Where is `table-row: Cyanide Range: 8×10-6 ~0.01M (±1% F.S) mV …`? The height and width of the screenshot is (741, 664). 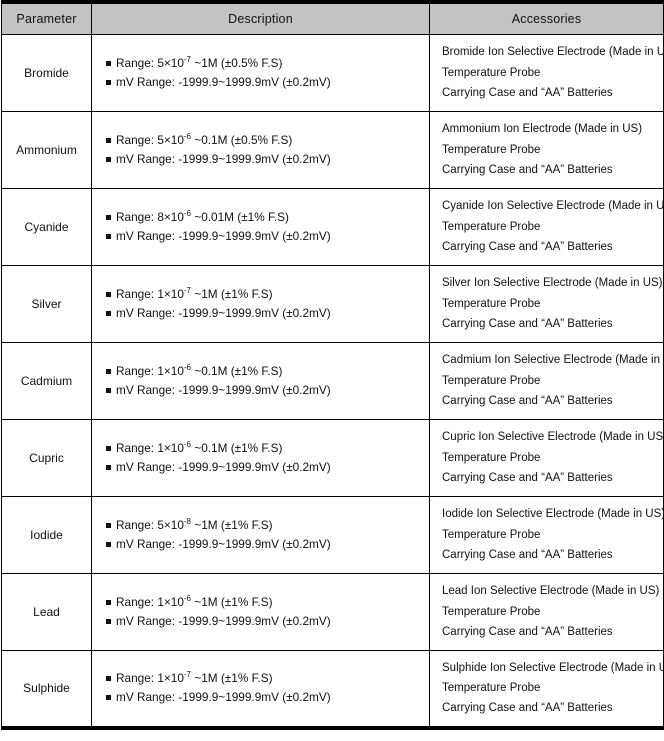 table-row: Cyanide Range: 8×10-6 ~0.01M (±1% F.S) mV … is located at coordinates (332, 227).